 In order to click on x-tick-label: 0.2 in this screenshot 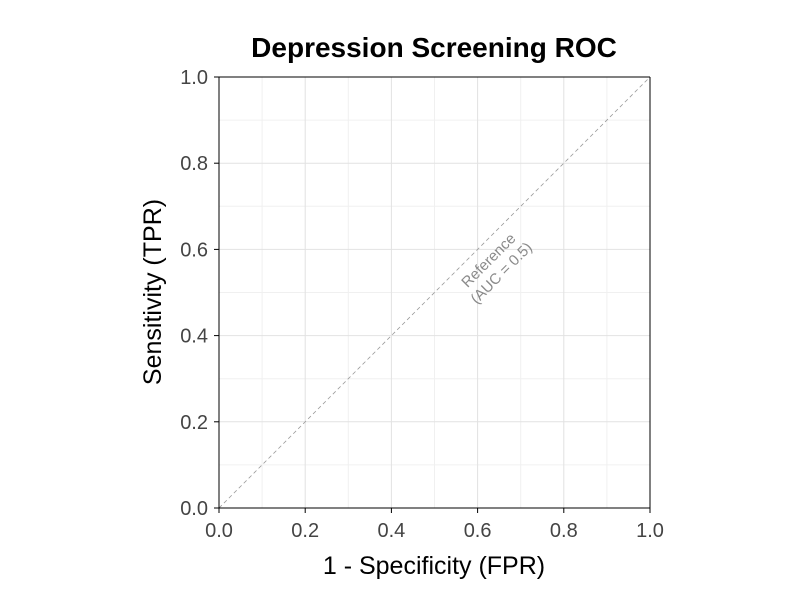, I will do `click(305, 531)`.